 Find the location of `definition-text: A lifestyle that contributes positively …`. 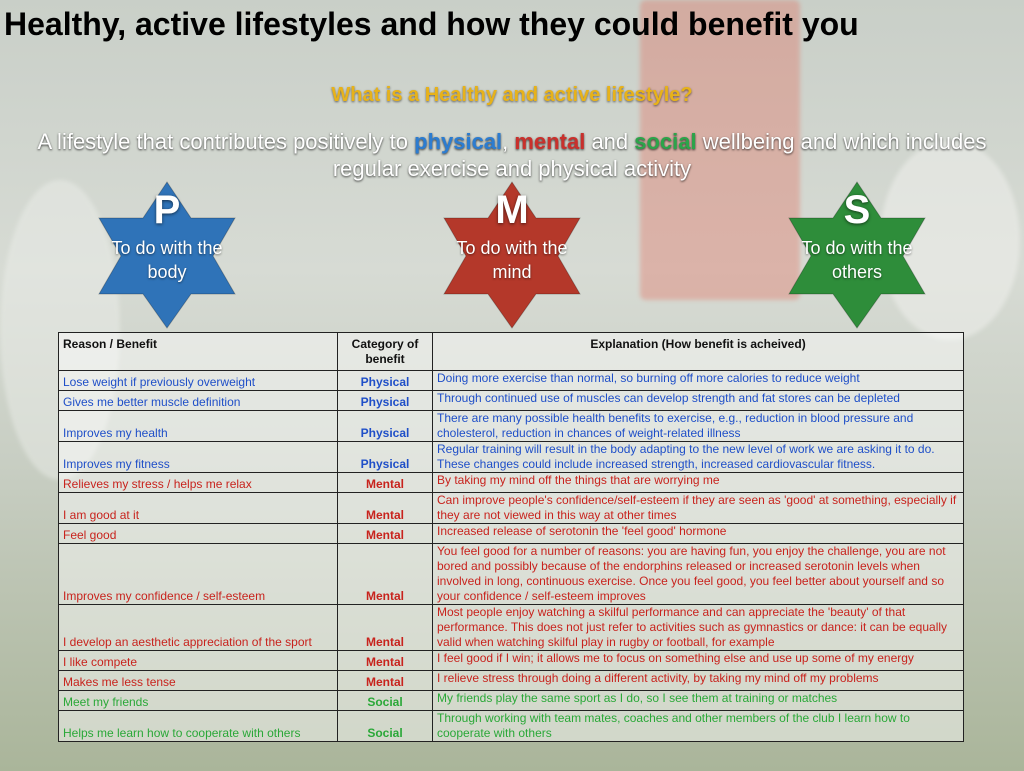

definition-text: A lifestyle that contributes positively … is located at coordinates (512, 155).